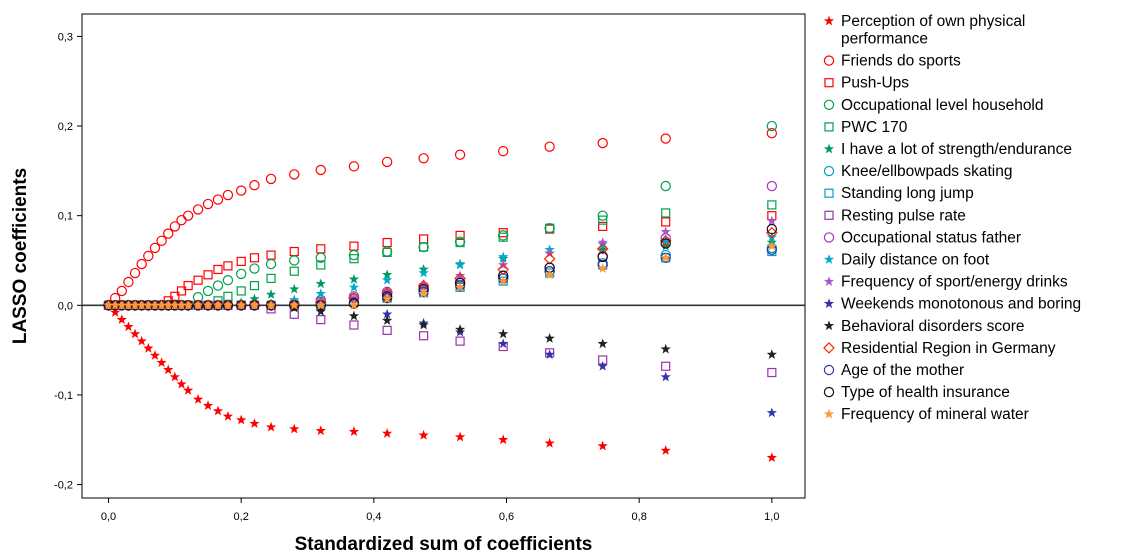 Image resolution: width=1132 pixels, height=556 pixels. Describe the element at coordinates (924, 326) in the screenshot. I see `legend-item: Behavioral disorders score` at that location.